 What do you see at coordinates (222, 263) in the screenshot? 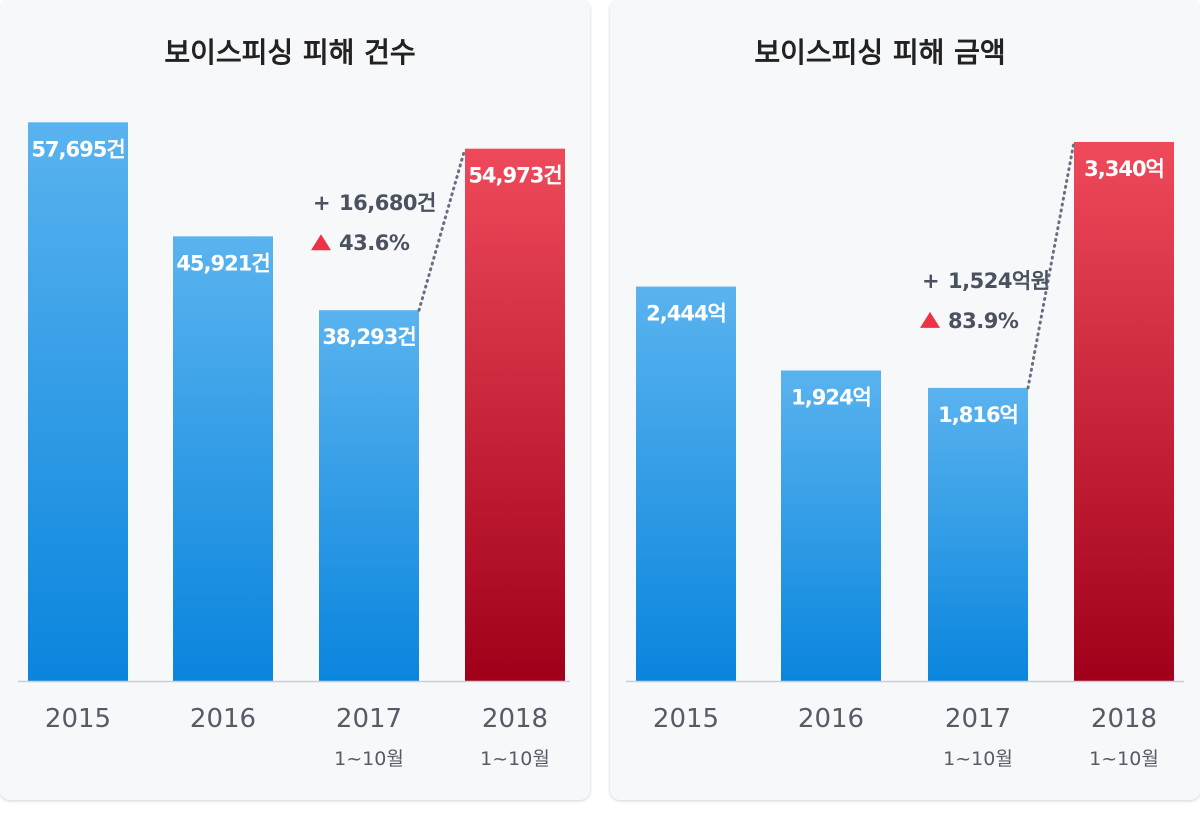
I see `bar-value-label: 45,921건` at bounding box center [222, 263].